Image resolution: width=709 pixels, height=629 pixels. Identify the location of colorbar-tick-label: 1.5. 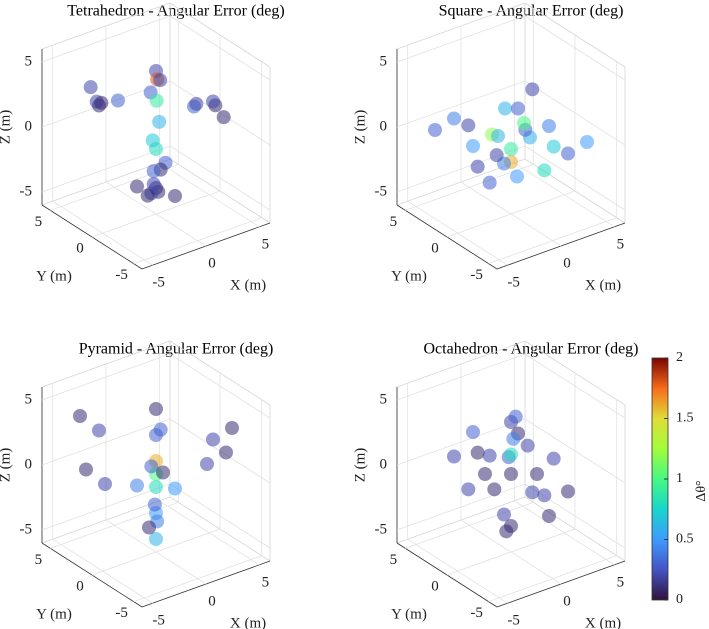
(685, 418).